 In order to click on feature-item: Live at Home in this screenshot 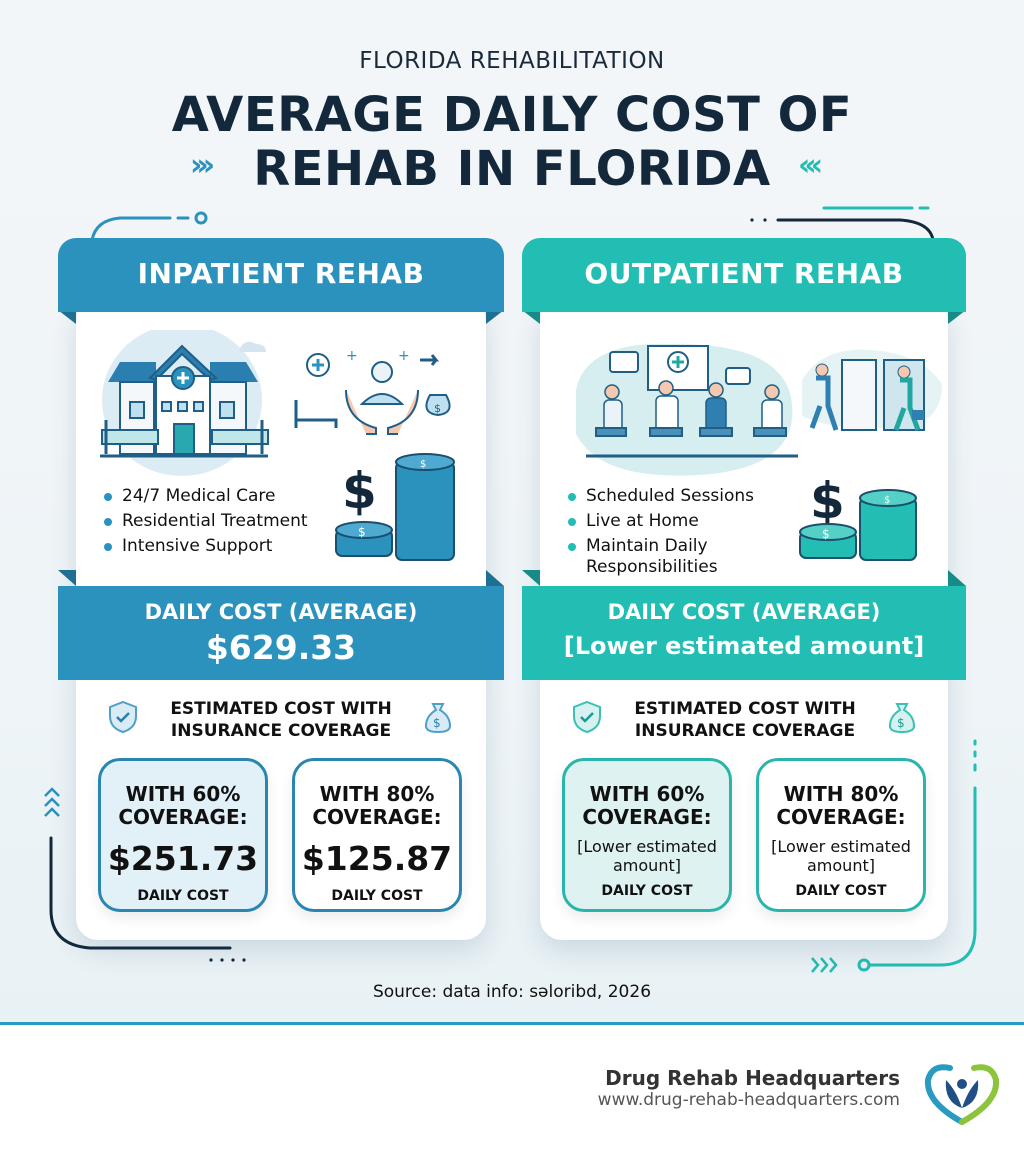, I will do `click(668, 521)`.